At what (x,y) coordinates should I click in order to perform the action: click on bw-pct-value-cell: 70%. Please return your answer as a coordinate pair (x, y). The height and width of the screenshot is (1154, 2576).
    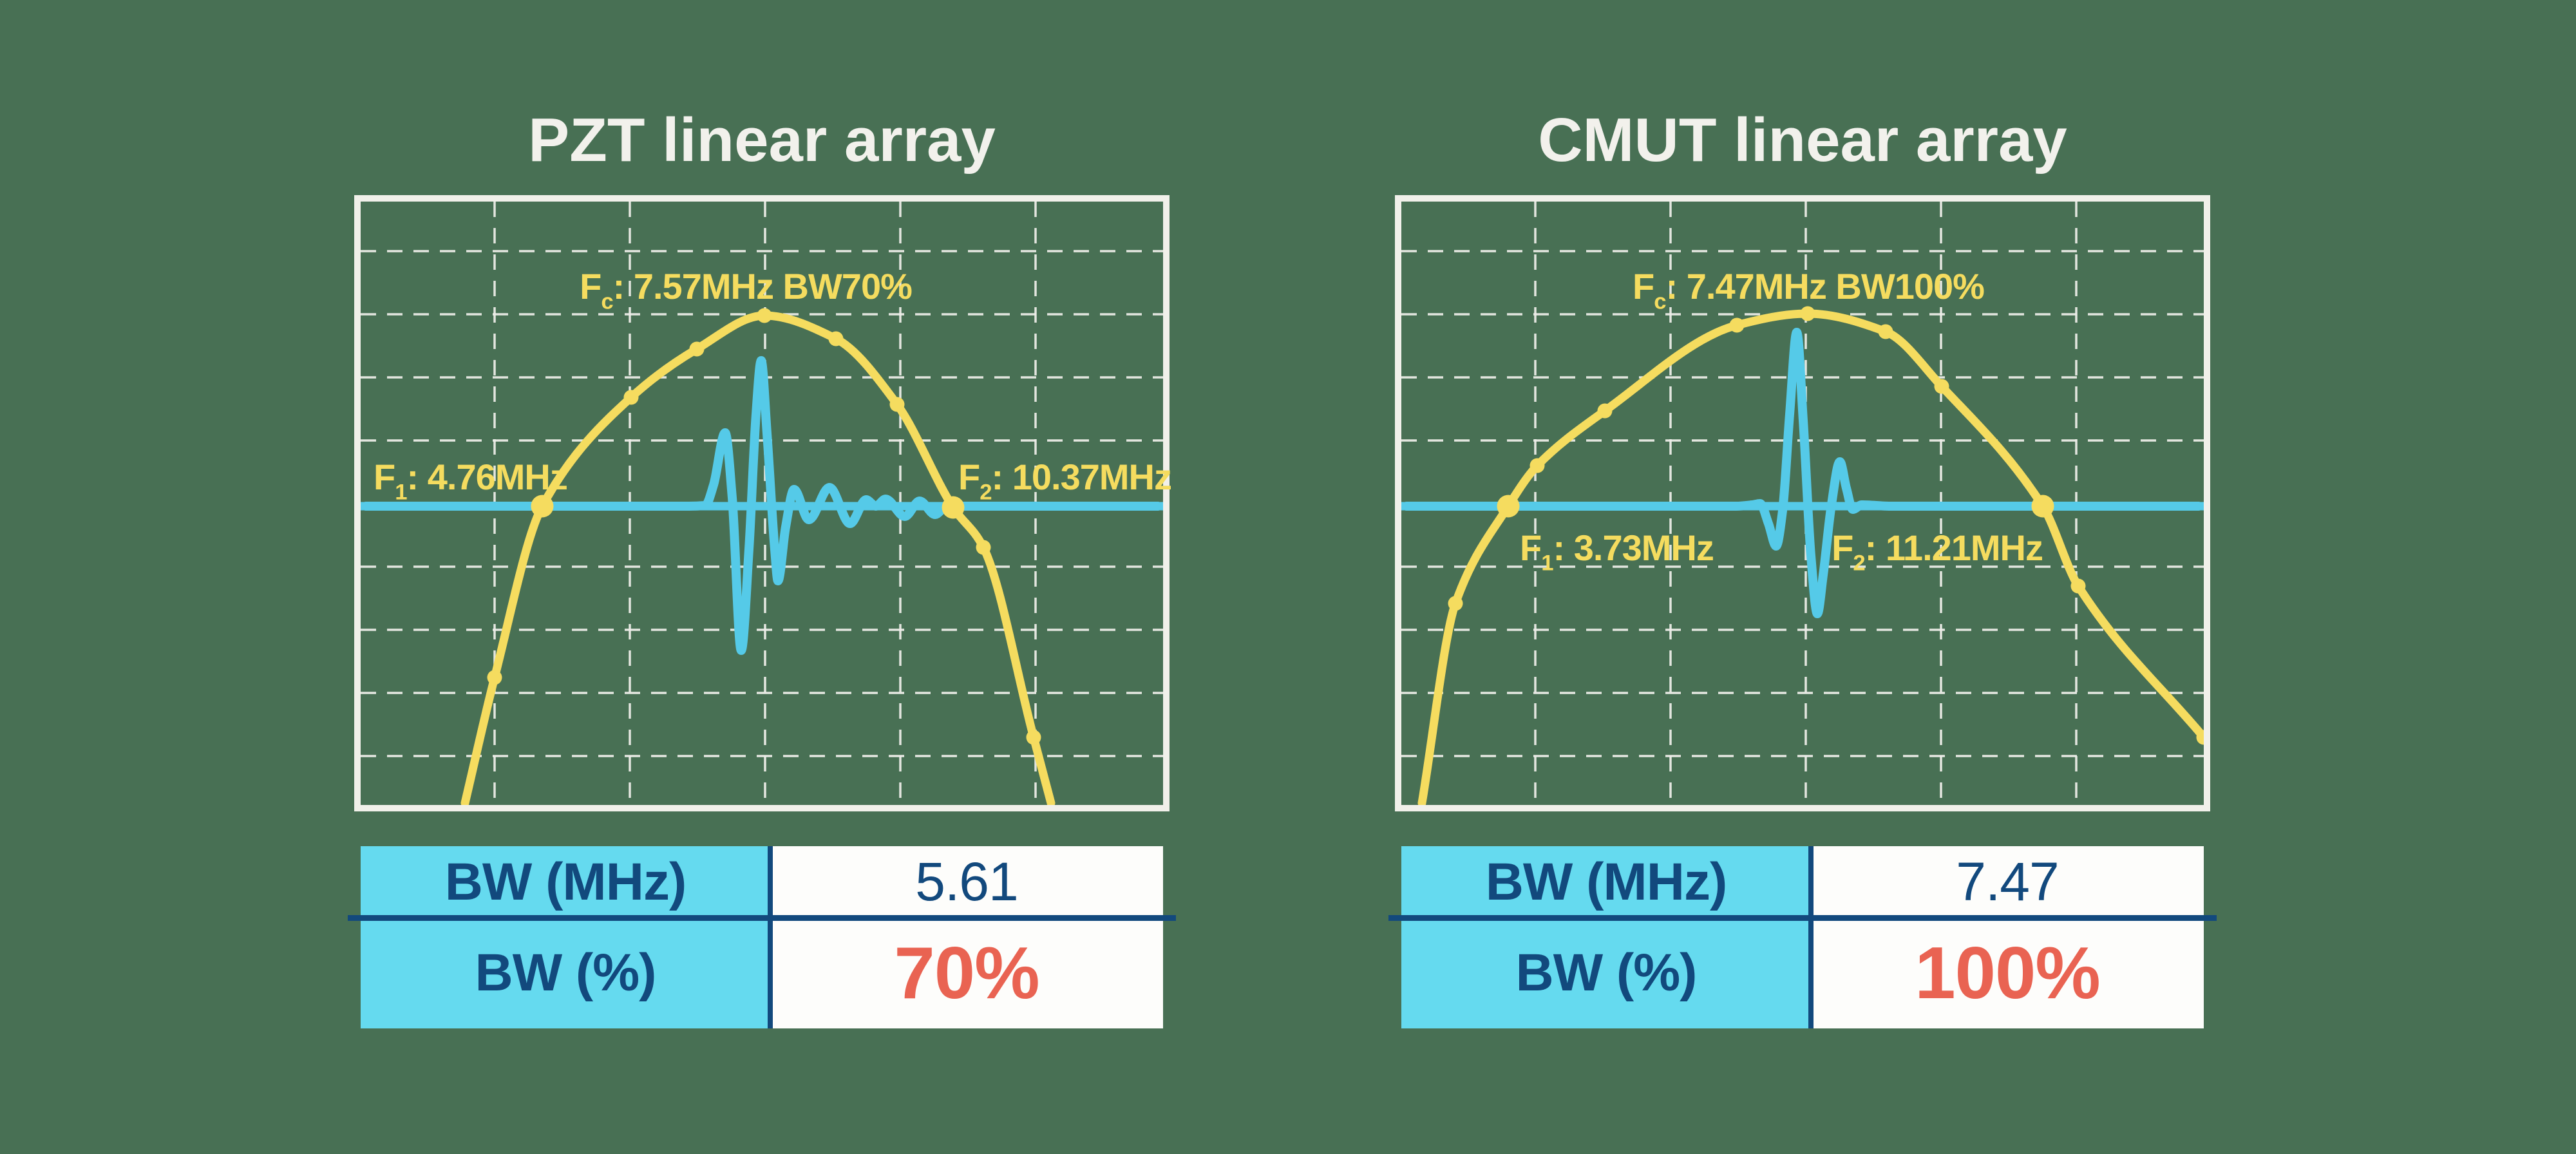
    Looking at the image, I should click on (967, 973).